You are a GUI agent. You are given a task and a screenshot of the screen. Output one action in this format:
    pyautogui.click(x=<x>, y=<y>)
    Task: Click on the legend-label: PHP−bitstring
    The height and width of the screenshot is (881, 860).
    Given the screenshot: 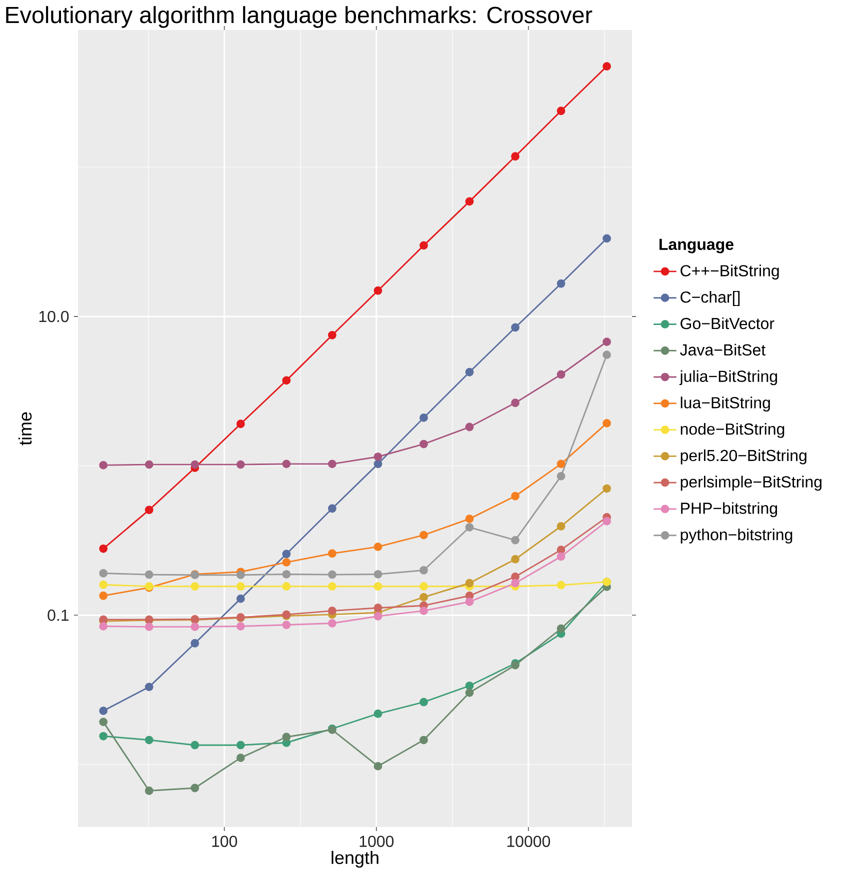 What is the action you would take?
    pyautogui.click(x=729, y=510)
    